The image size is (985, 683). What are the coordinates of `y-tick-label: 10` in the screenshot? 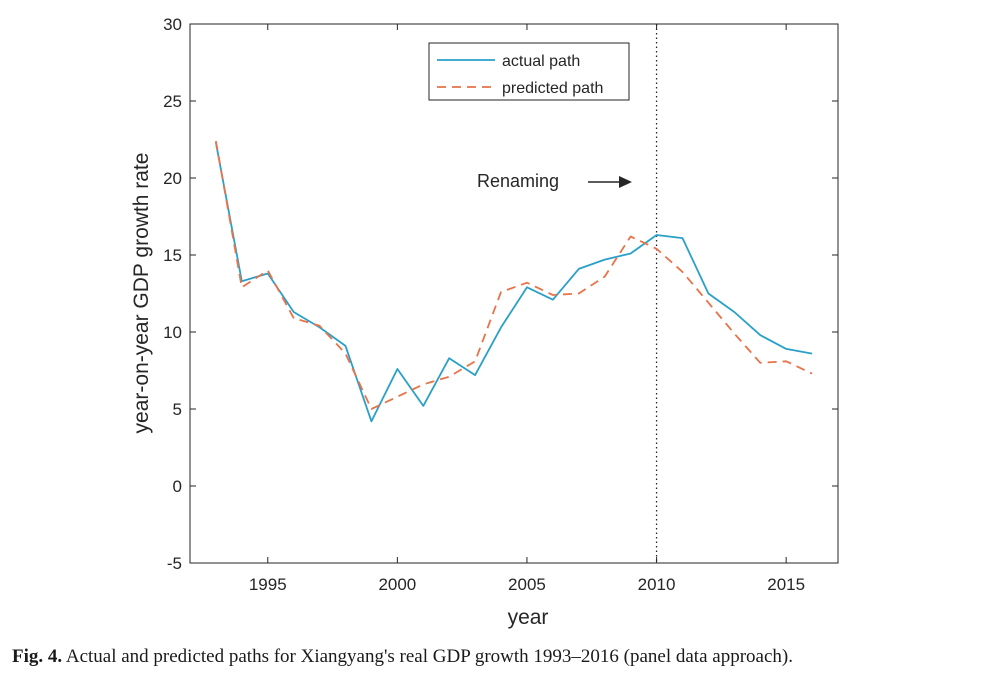 It's located at (172, 332).